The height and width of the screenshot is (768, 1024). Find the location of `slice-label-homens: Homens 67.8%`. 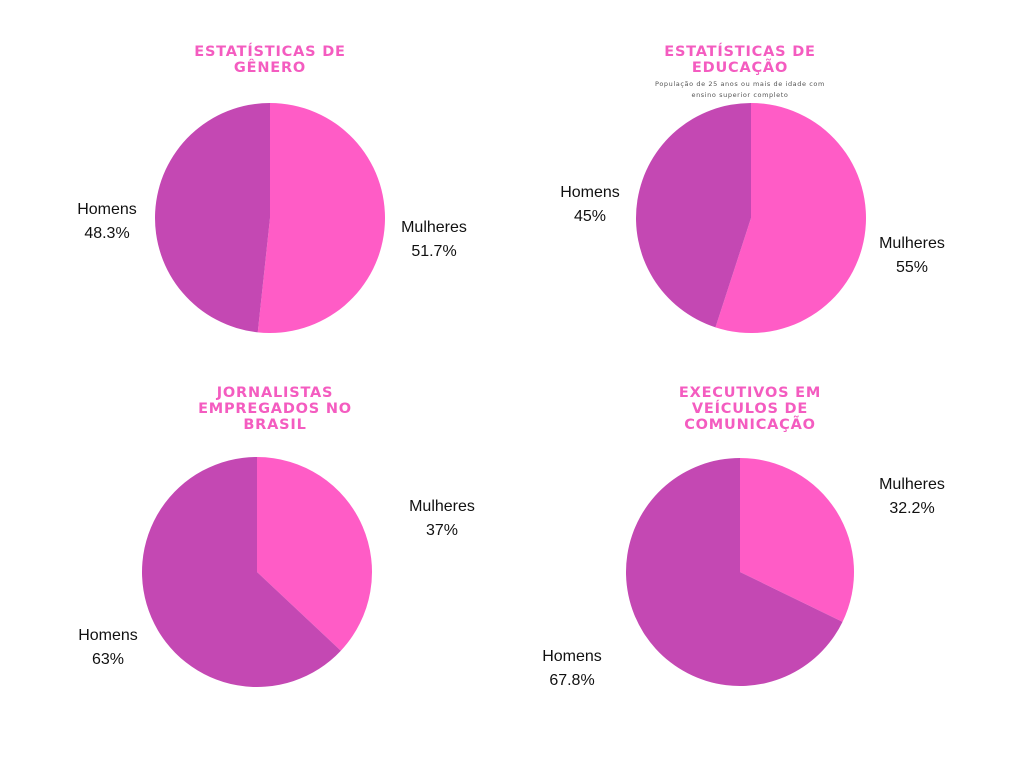

slice-label-homens: Homens 67.8% is located at coordinates (572, 669).